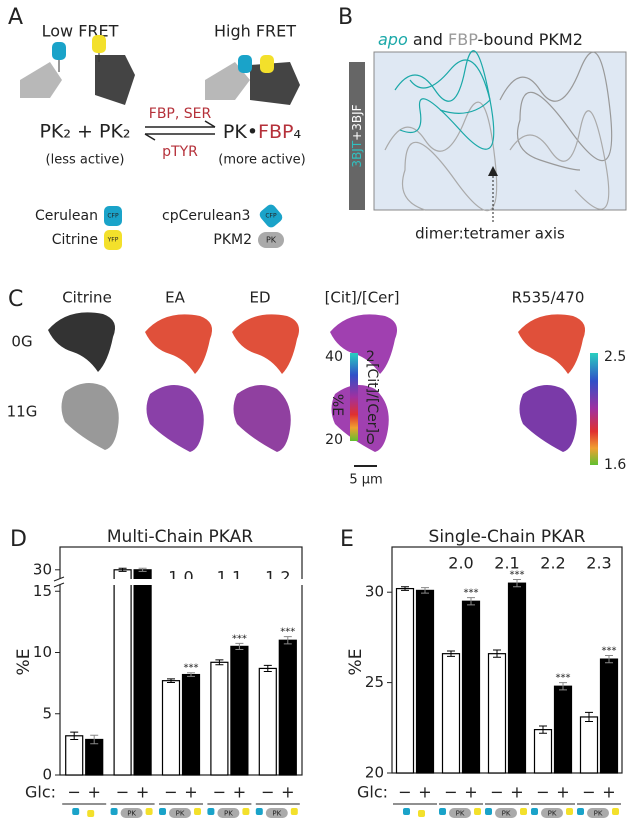 This screenshot has height=819, width=633. What do you see at coordinates (42, 652) in the screenshot?
I see `y-tick-label: 10` at bounding box center [42, 652].